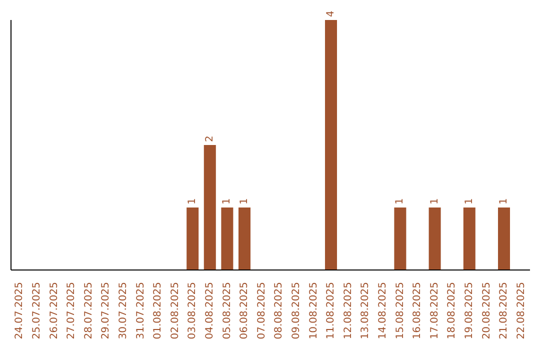 This screenshot has height=340, width=540. Describe the element at coordinates (382, 311) in the screenshot. I see `x-tick-label: 14.08.2025` at that location.